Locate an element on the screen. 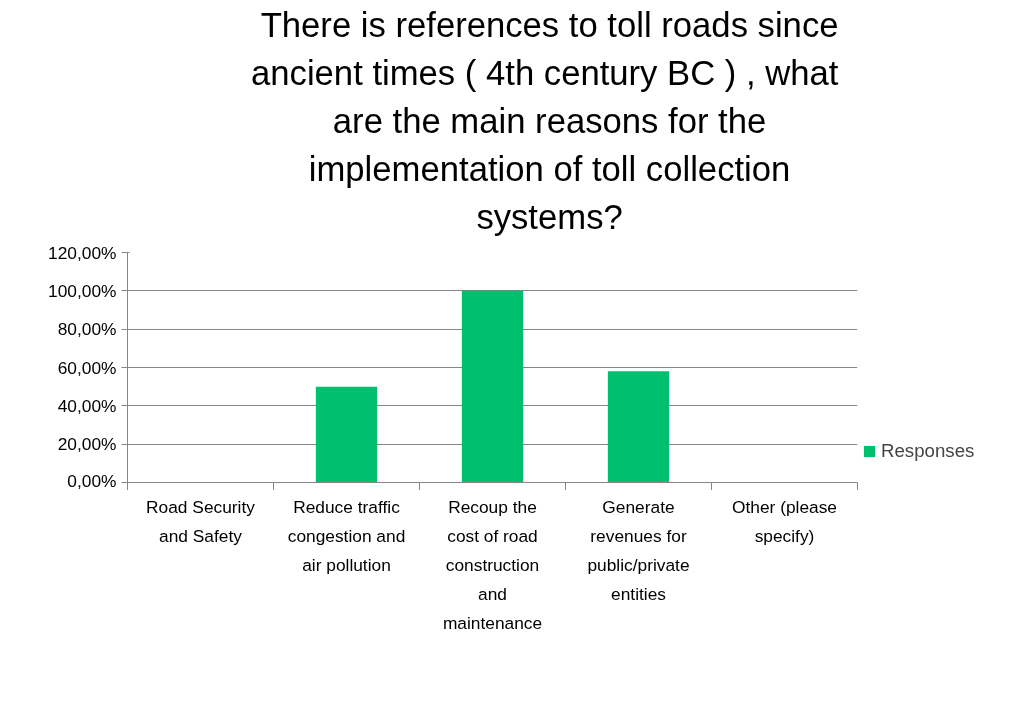  legend-label: Responses is located at coordinates (928, 451).